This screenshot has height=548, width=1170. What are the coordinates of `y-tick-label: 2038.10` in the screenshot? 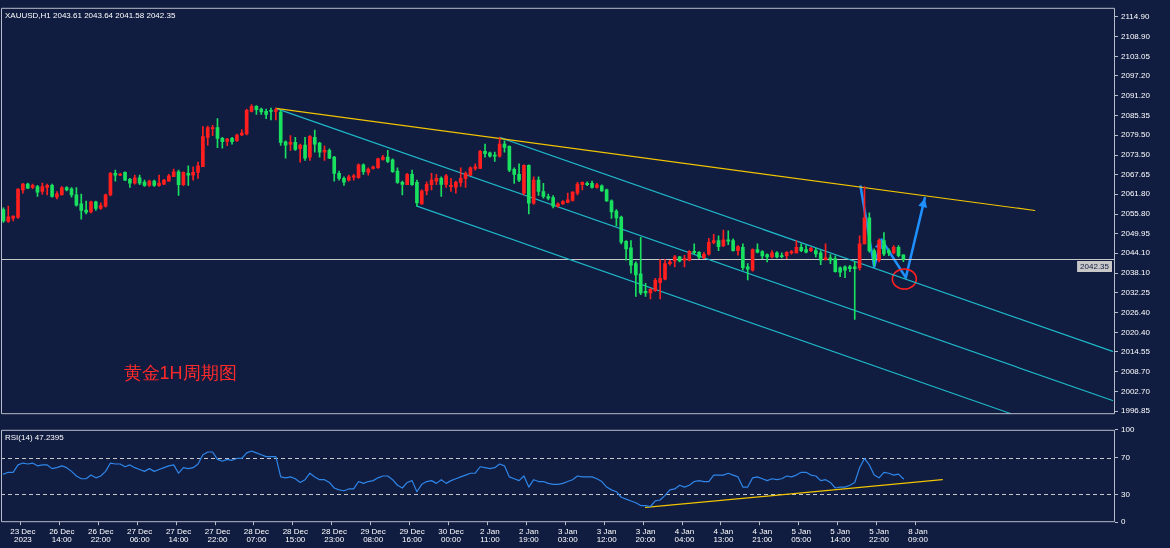 It's located at (1136, 273).